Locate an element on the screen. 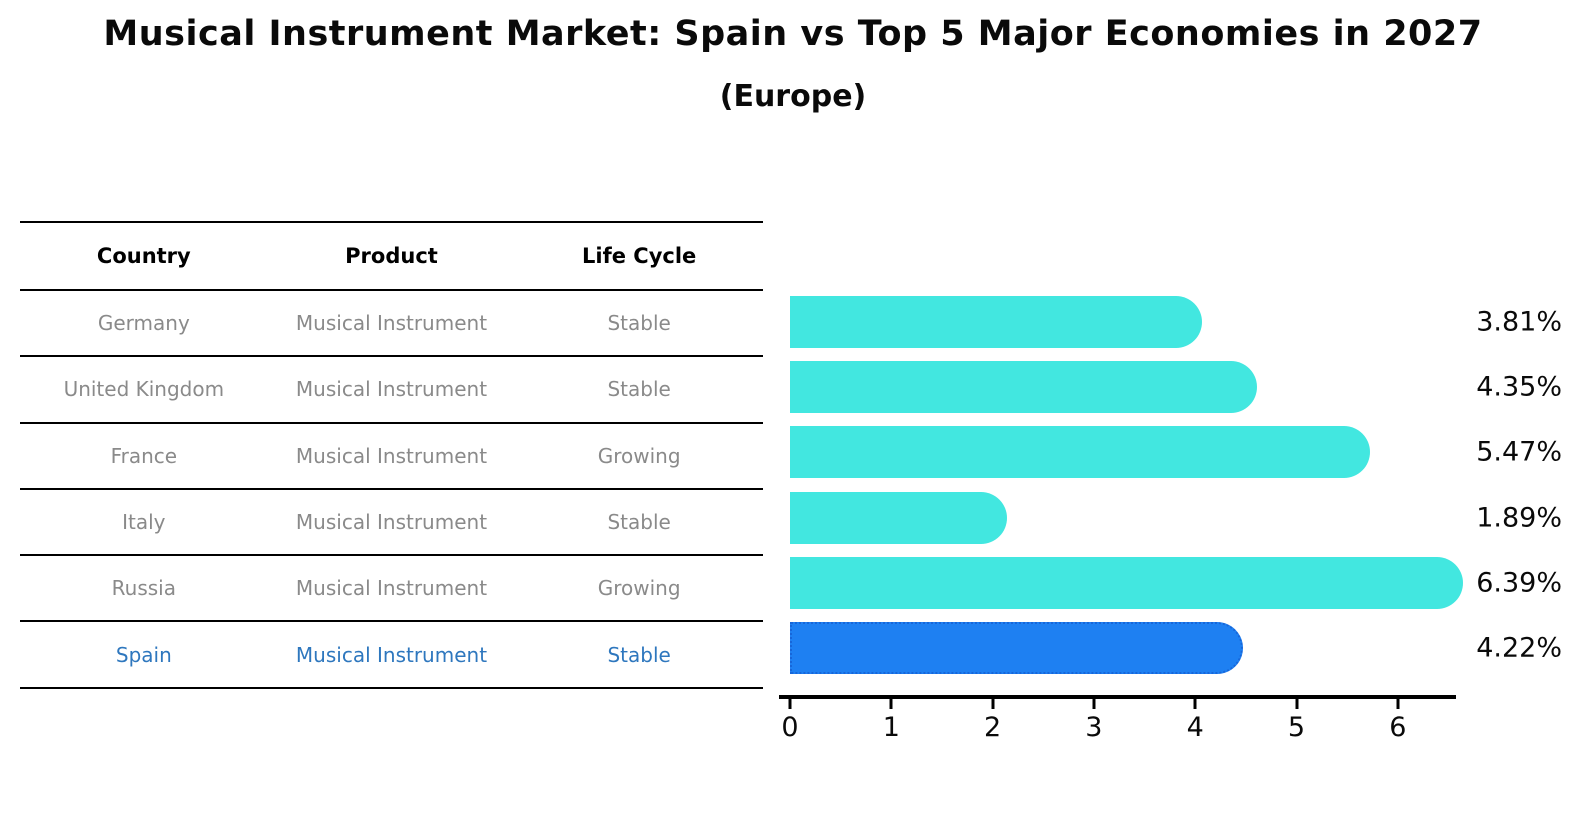  table-row-germany: Germany Musical Instrument Stable is located at coordinates (391, 324).